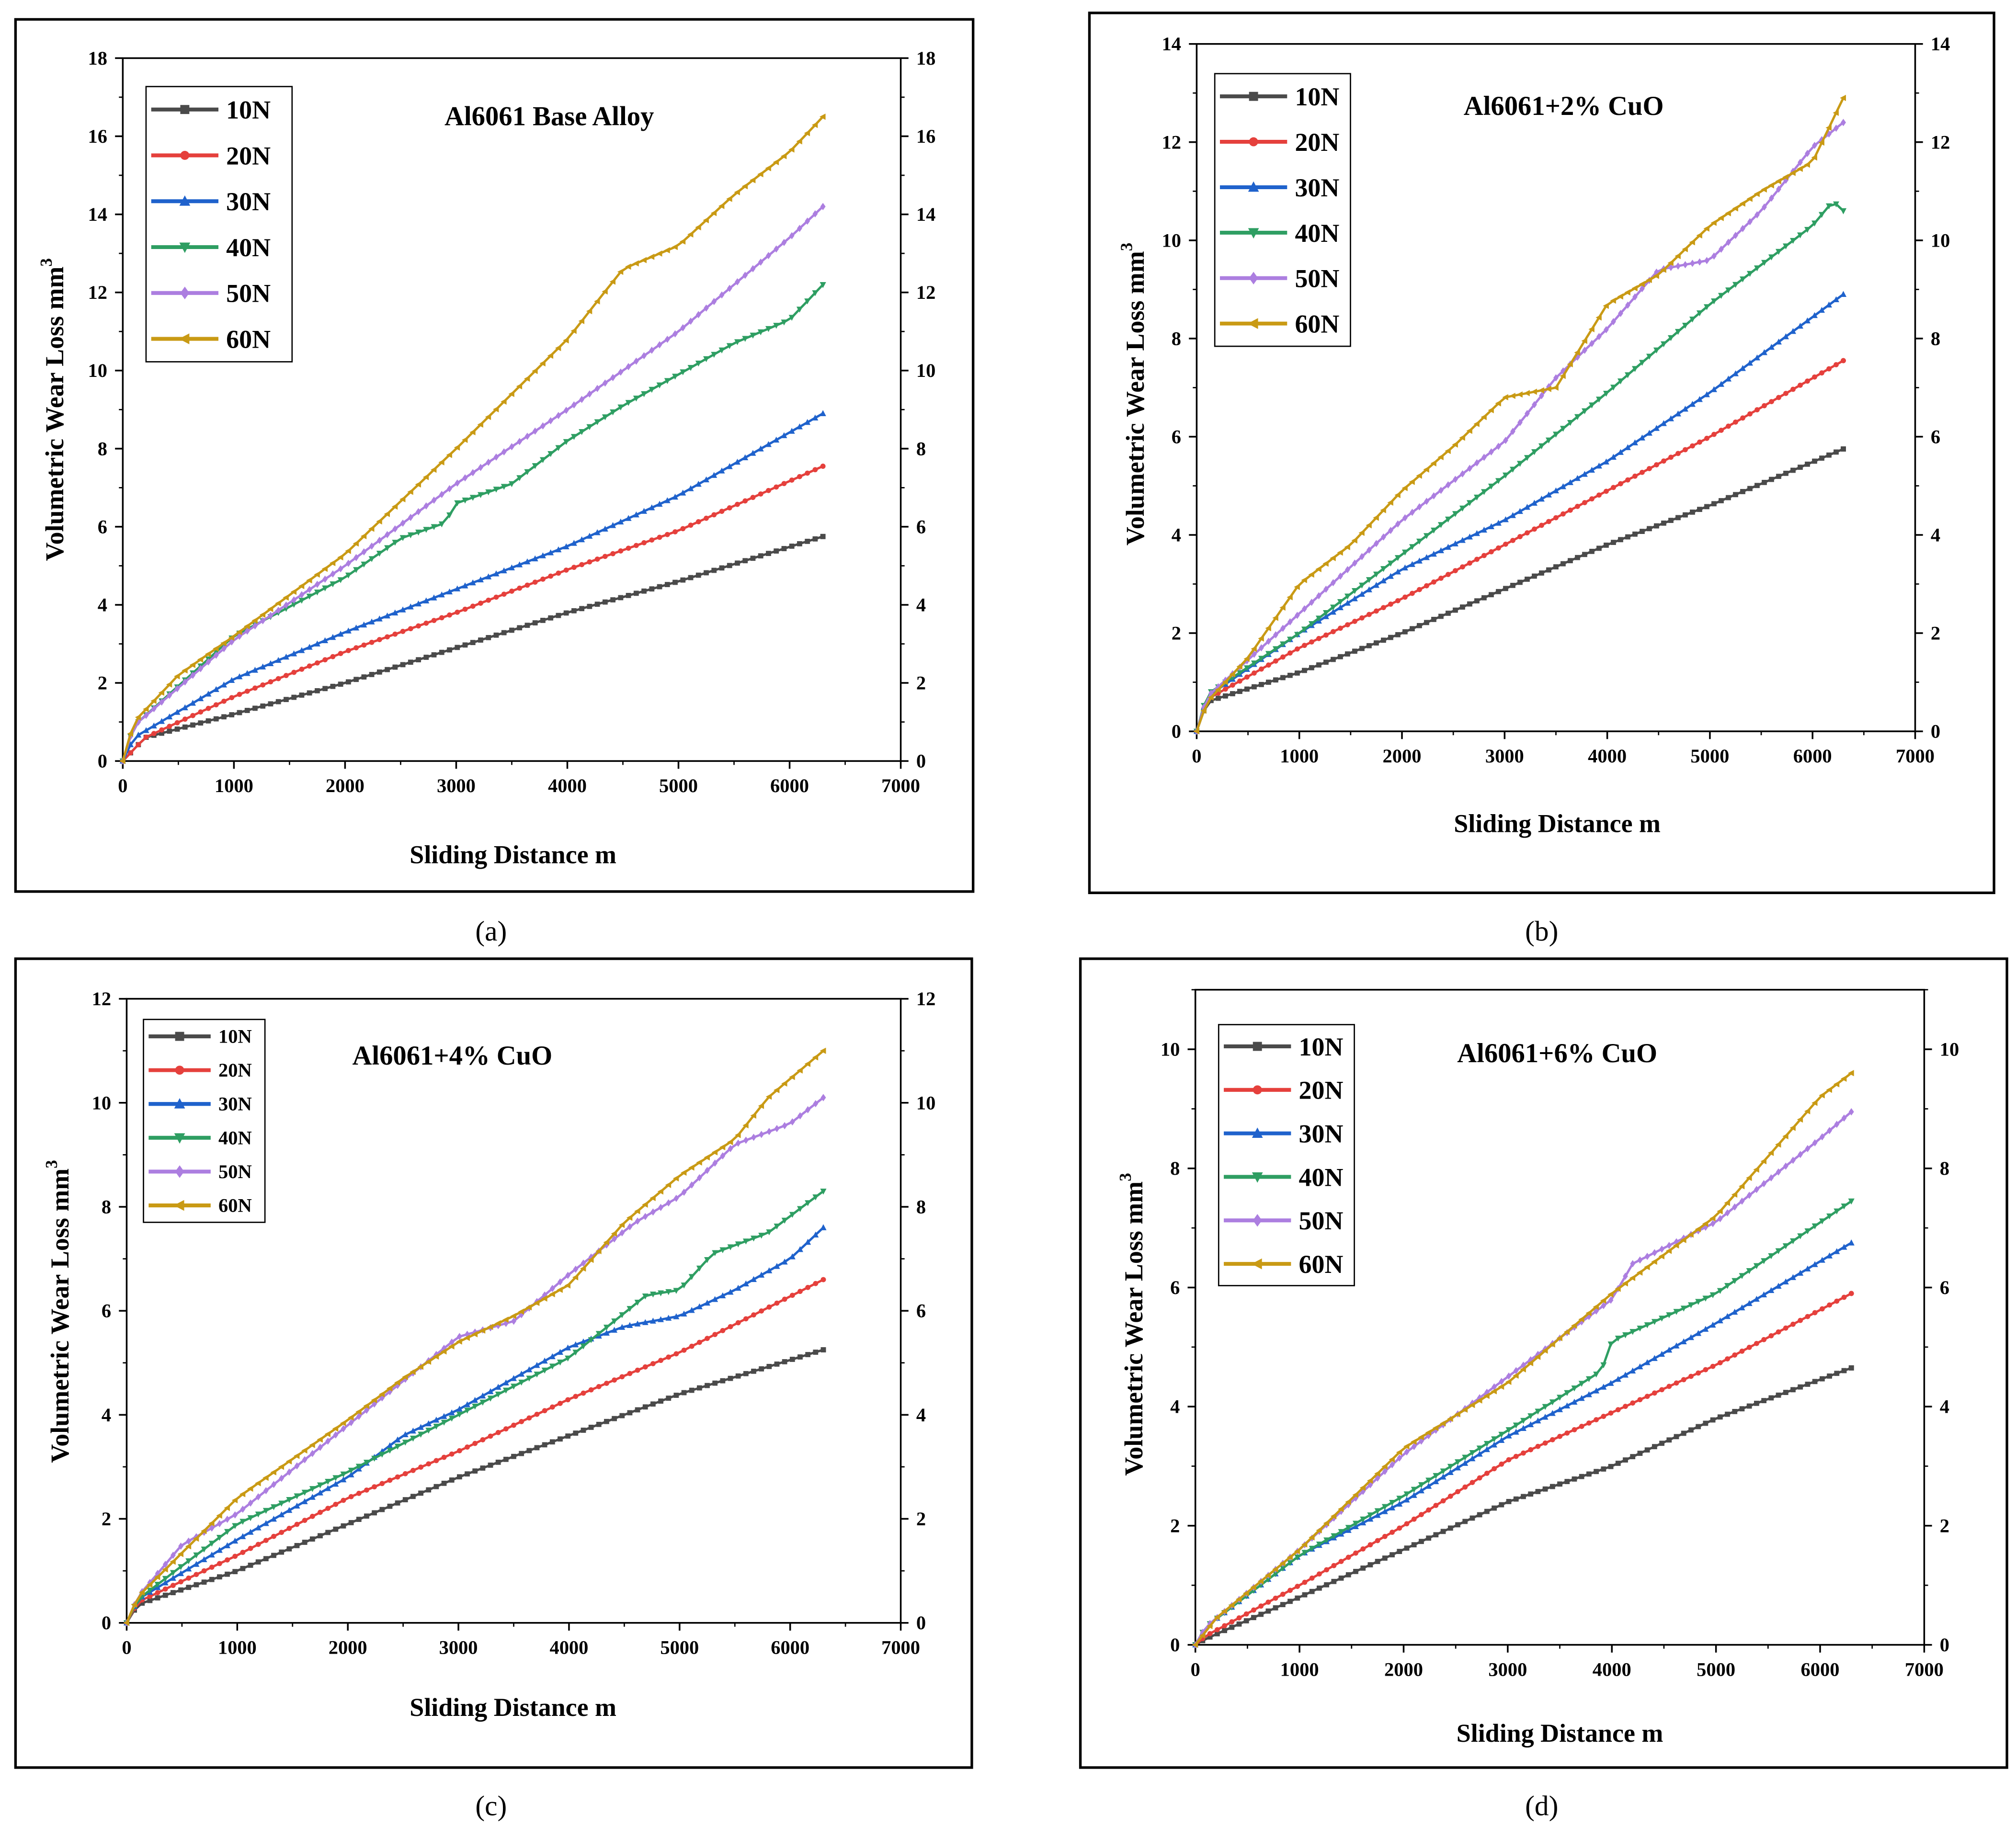 The image size is (2016, 1827). Describe the element at coordinates (107, 1206) in the screenshot. I see `y-tick-label-left: 8` at that location.